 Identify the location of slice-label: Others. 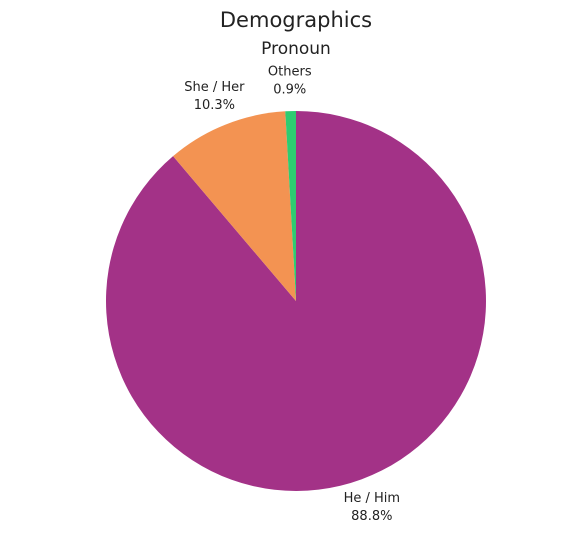
(290, 72).